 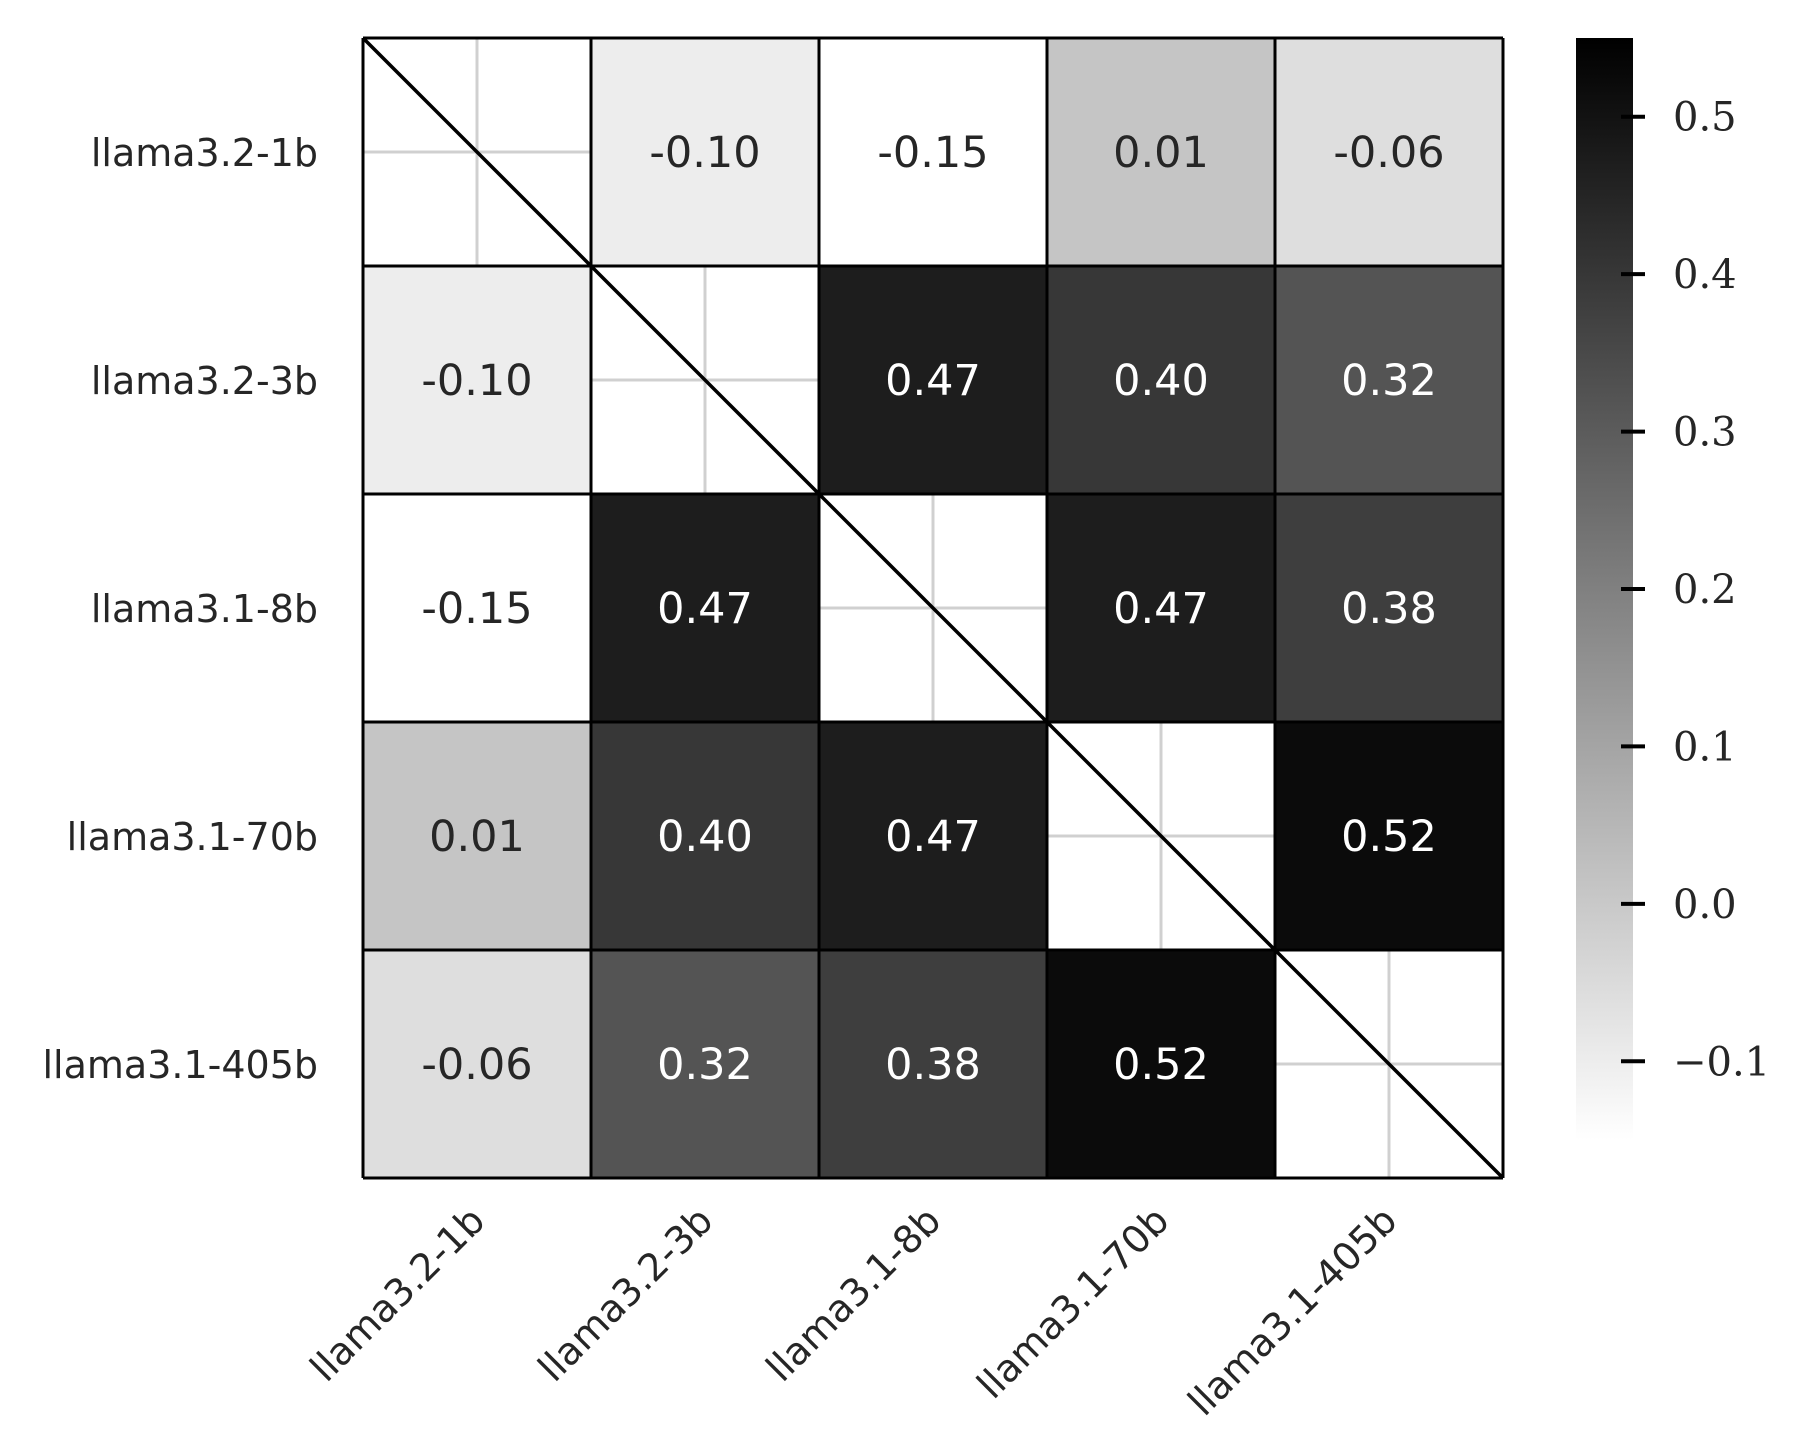 What do you see at coordinates (1705, 905) in the screenshot?
I see `colorbar-tick-label: 0.0` at bounding box center [1705, 905].